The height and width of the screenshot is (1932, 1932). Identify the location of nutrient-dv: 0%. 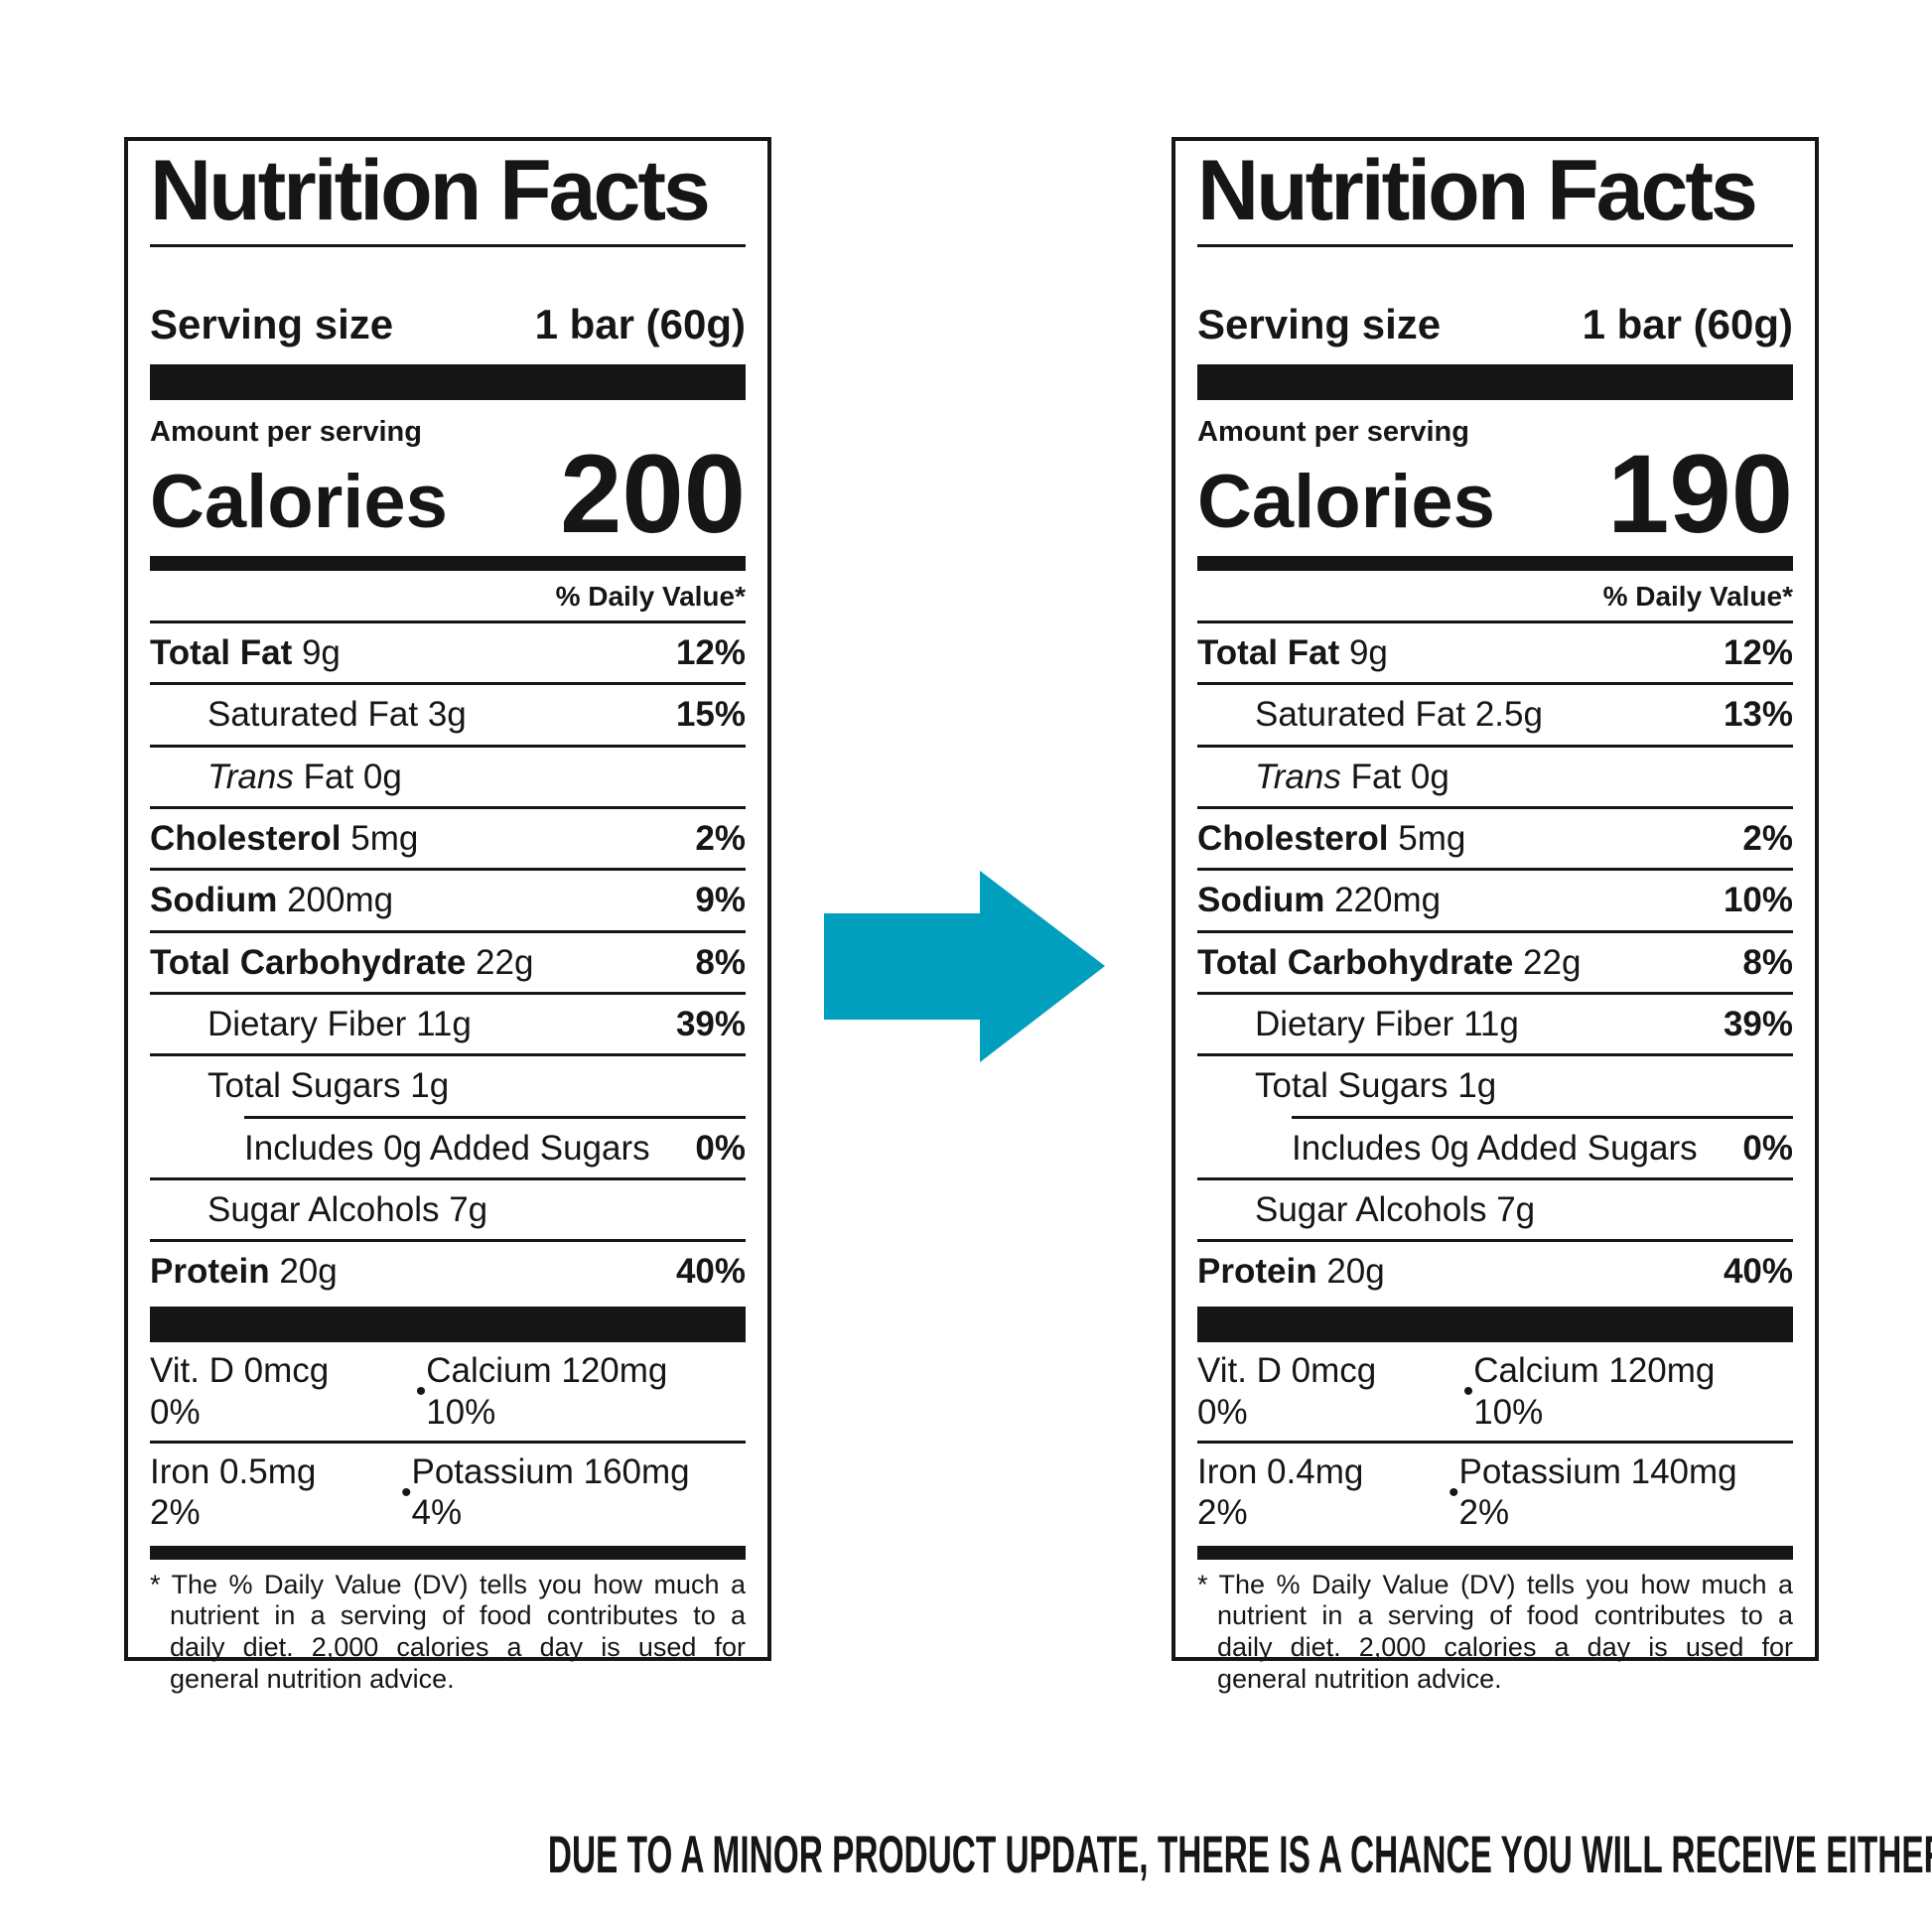
(1767, 1148).